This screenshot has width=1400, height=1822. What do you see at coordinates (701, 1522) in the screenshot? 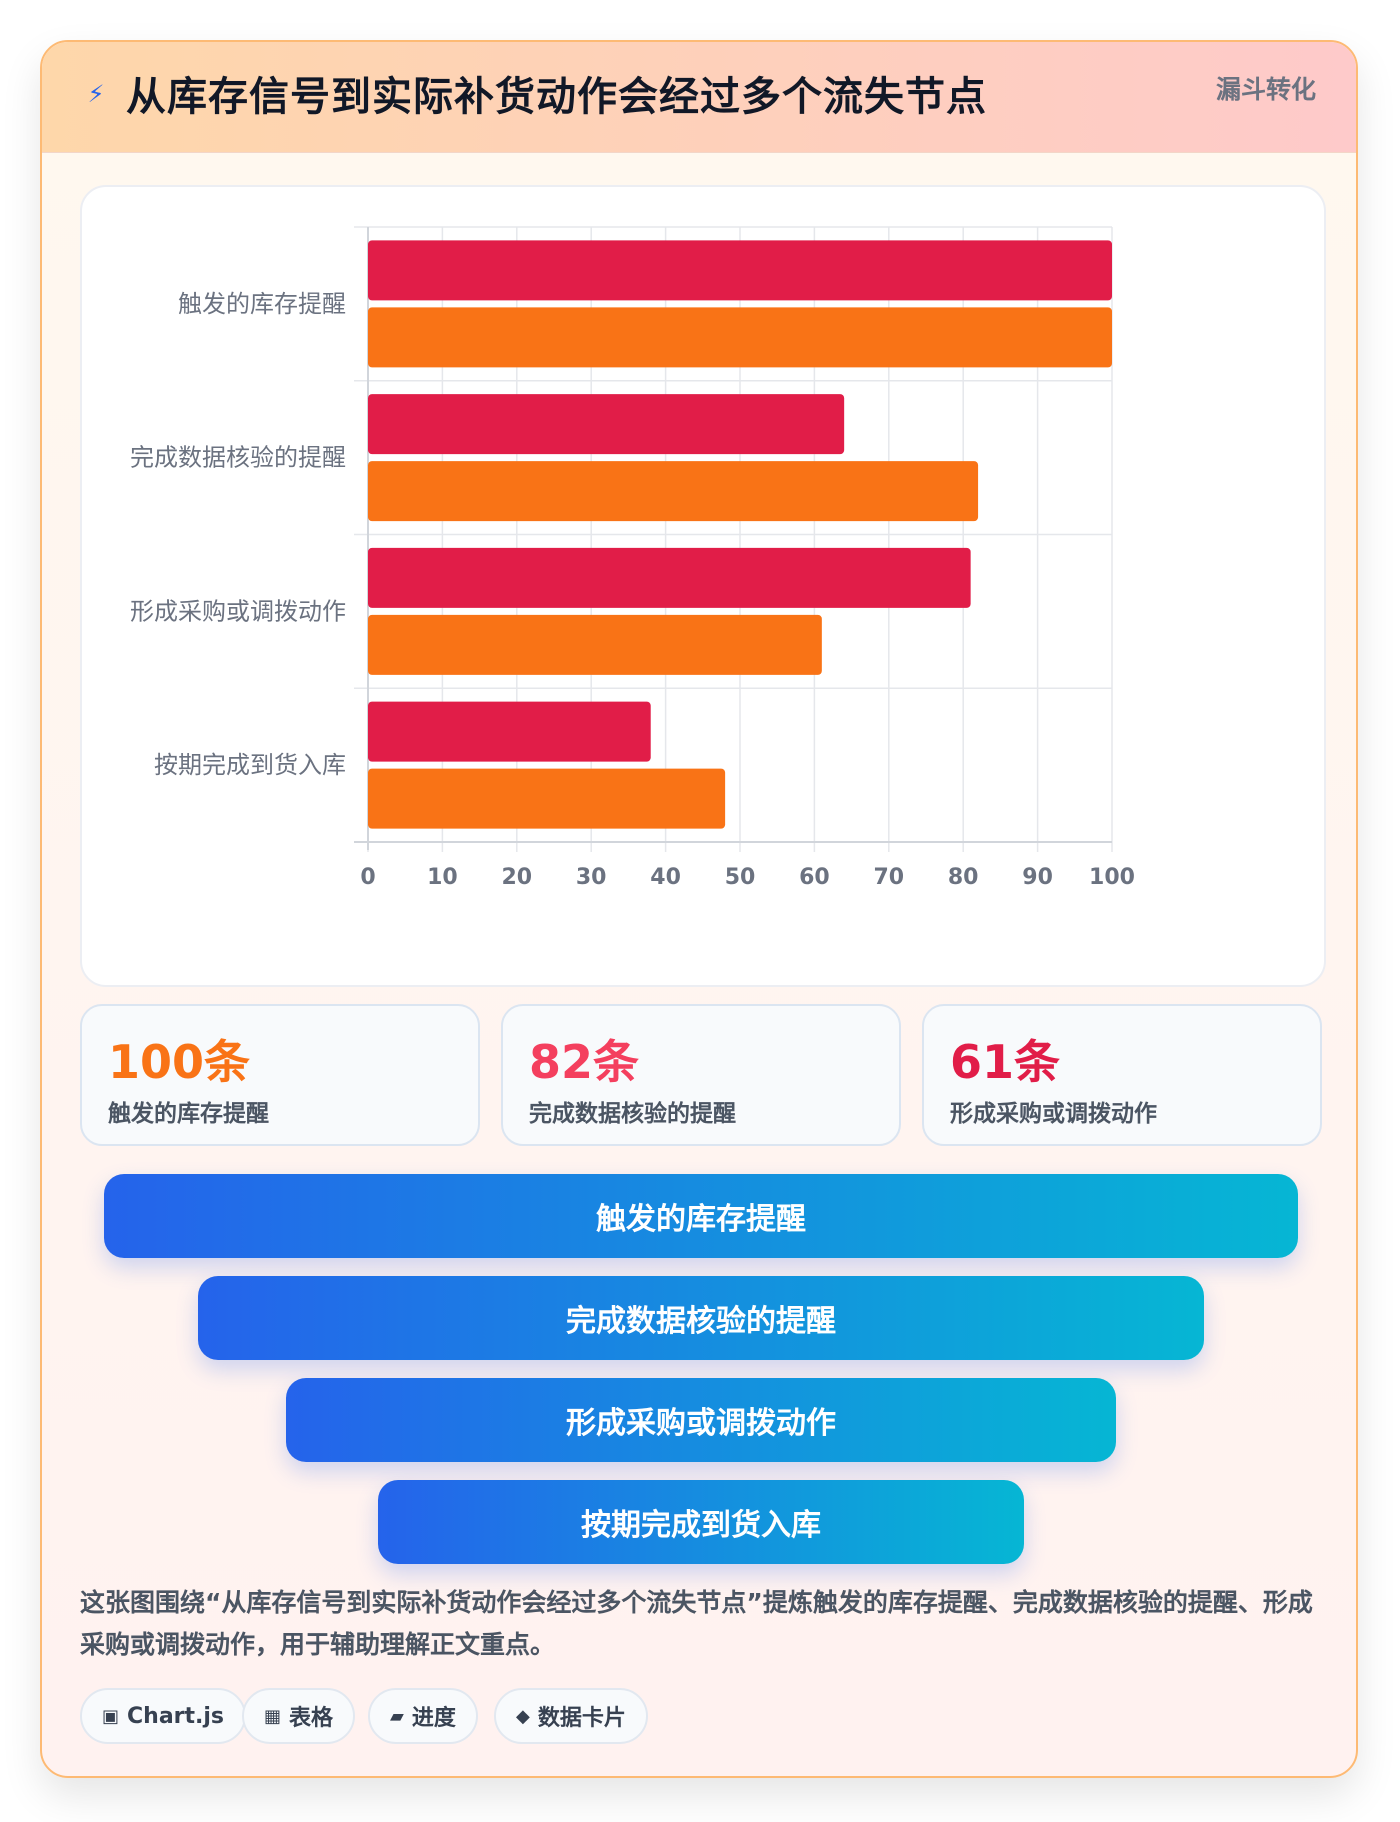
I see `funnel-stage: 按期完成到货入库` at bounding box center [701, 1522].